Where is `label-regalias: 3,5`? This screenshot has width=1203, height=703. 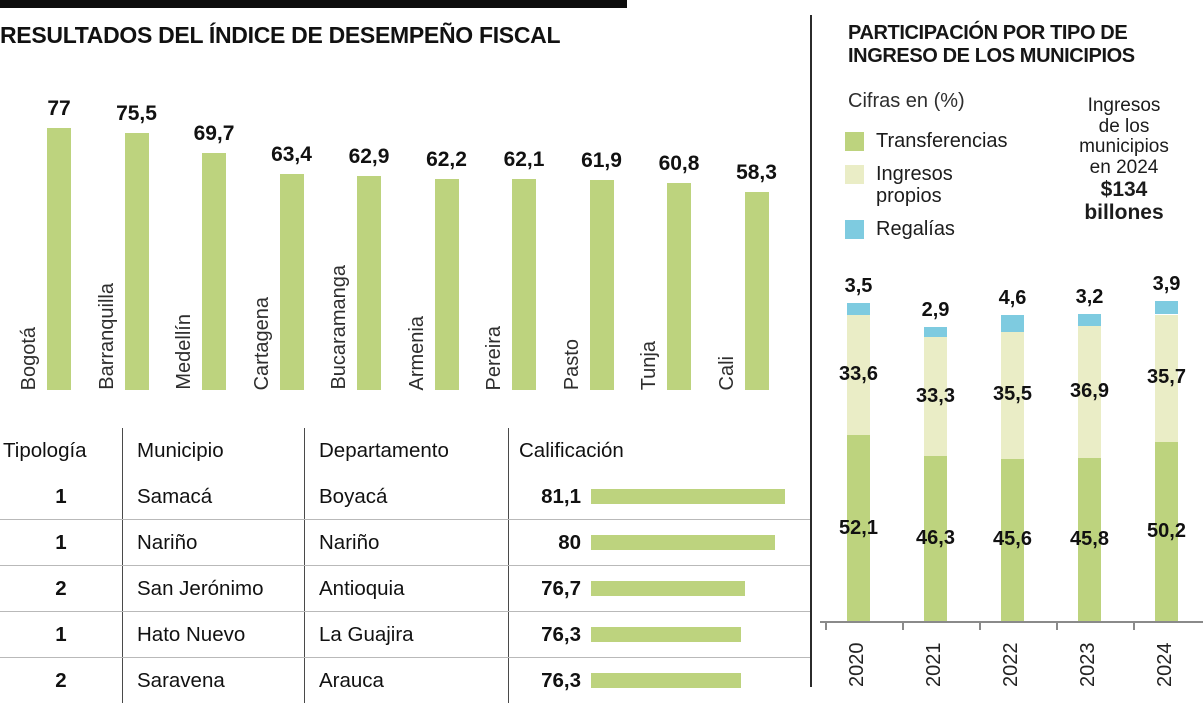 label-regalias: 3,5 is located at coordinates (858, 285).